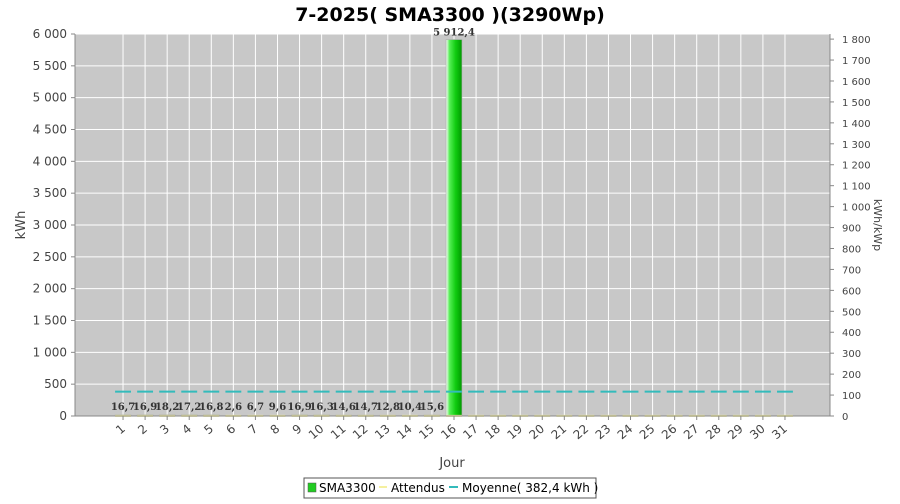  I want to click on bar-value-label: 2,6, so click(233, 407).